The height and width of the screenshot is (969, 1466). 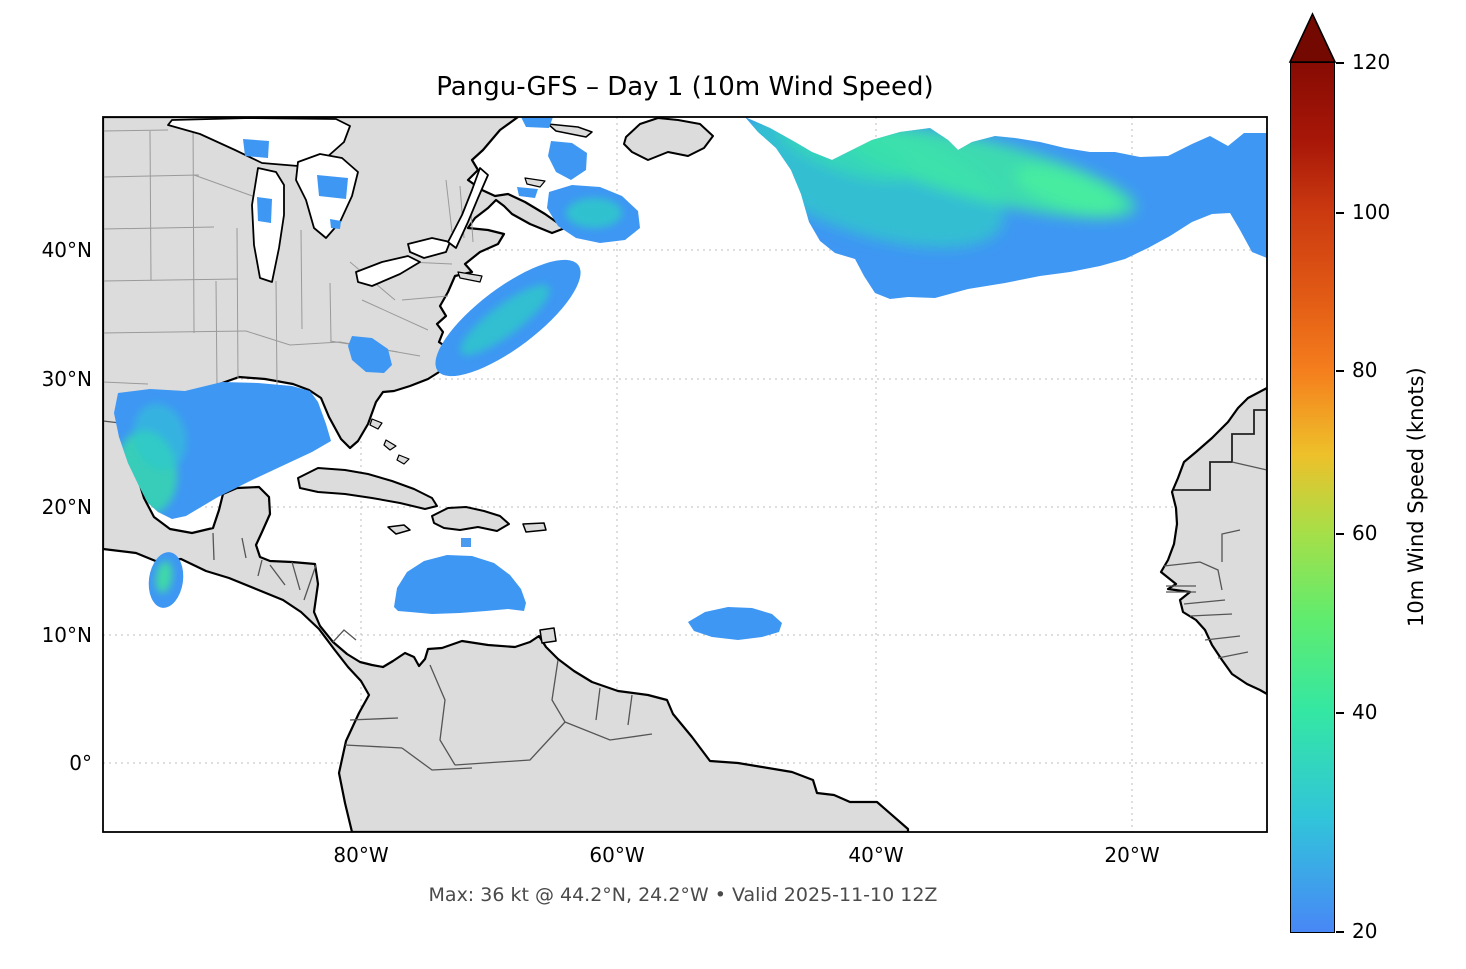 What do you see at coordinates (1215, 534) in the screenshot?
I see `africa-borders` at bounding box center [1215, 534].